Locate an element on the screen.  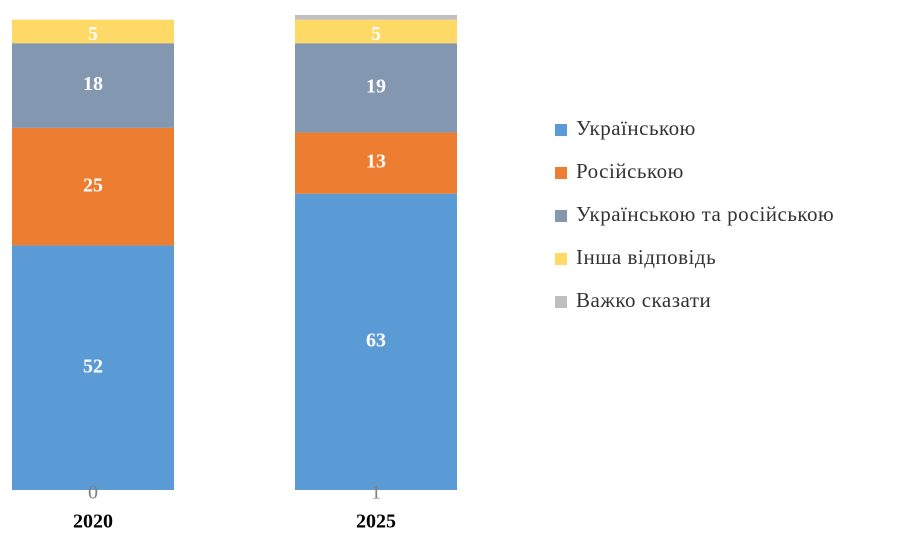
data-label: 18 is located at coordinates (93, 84).